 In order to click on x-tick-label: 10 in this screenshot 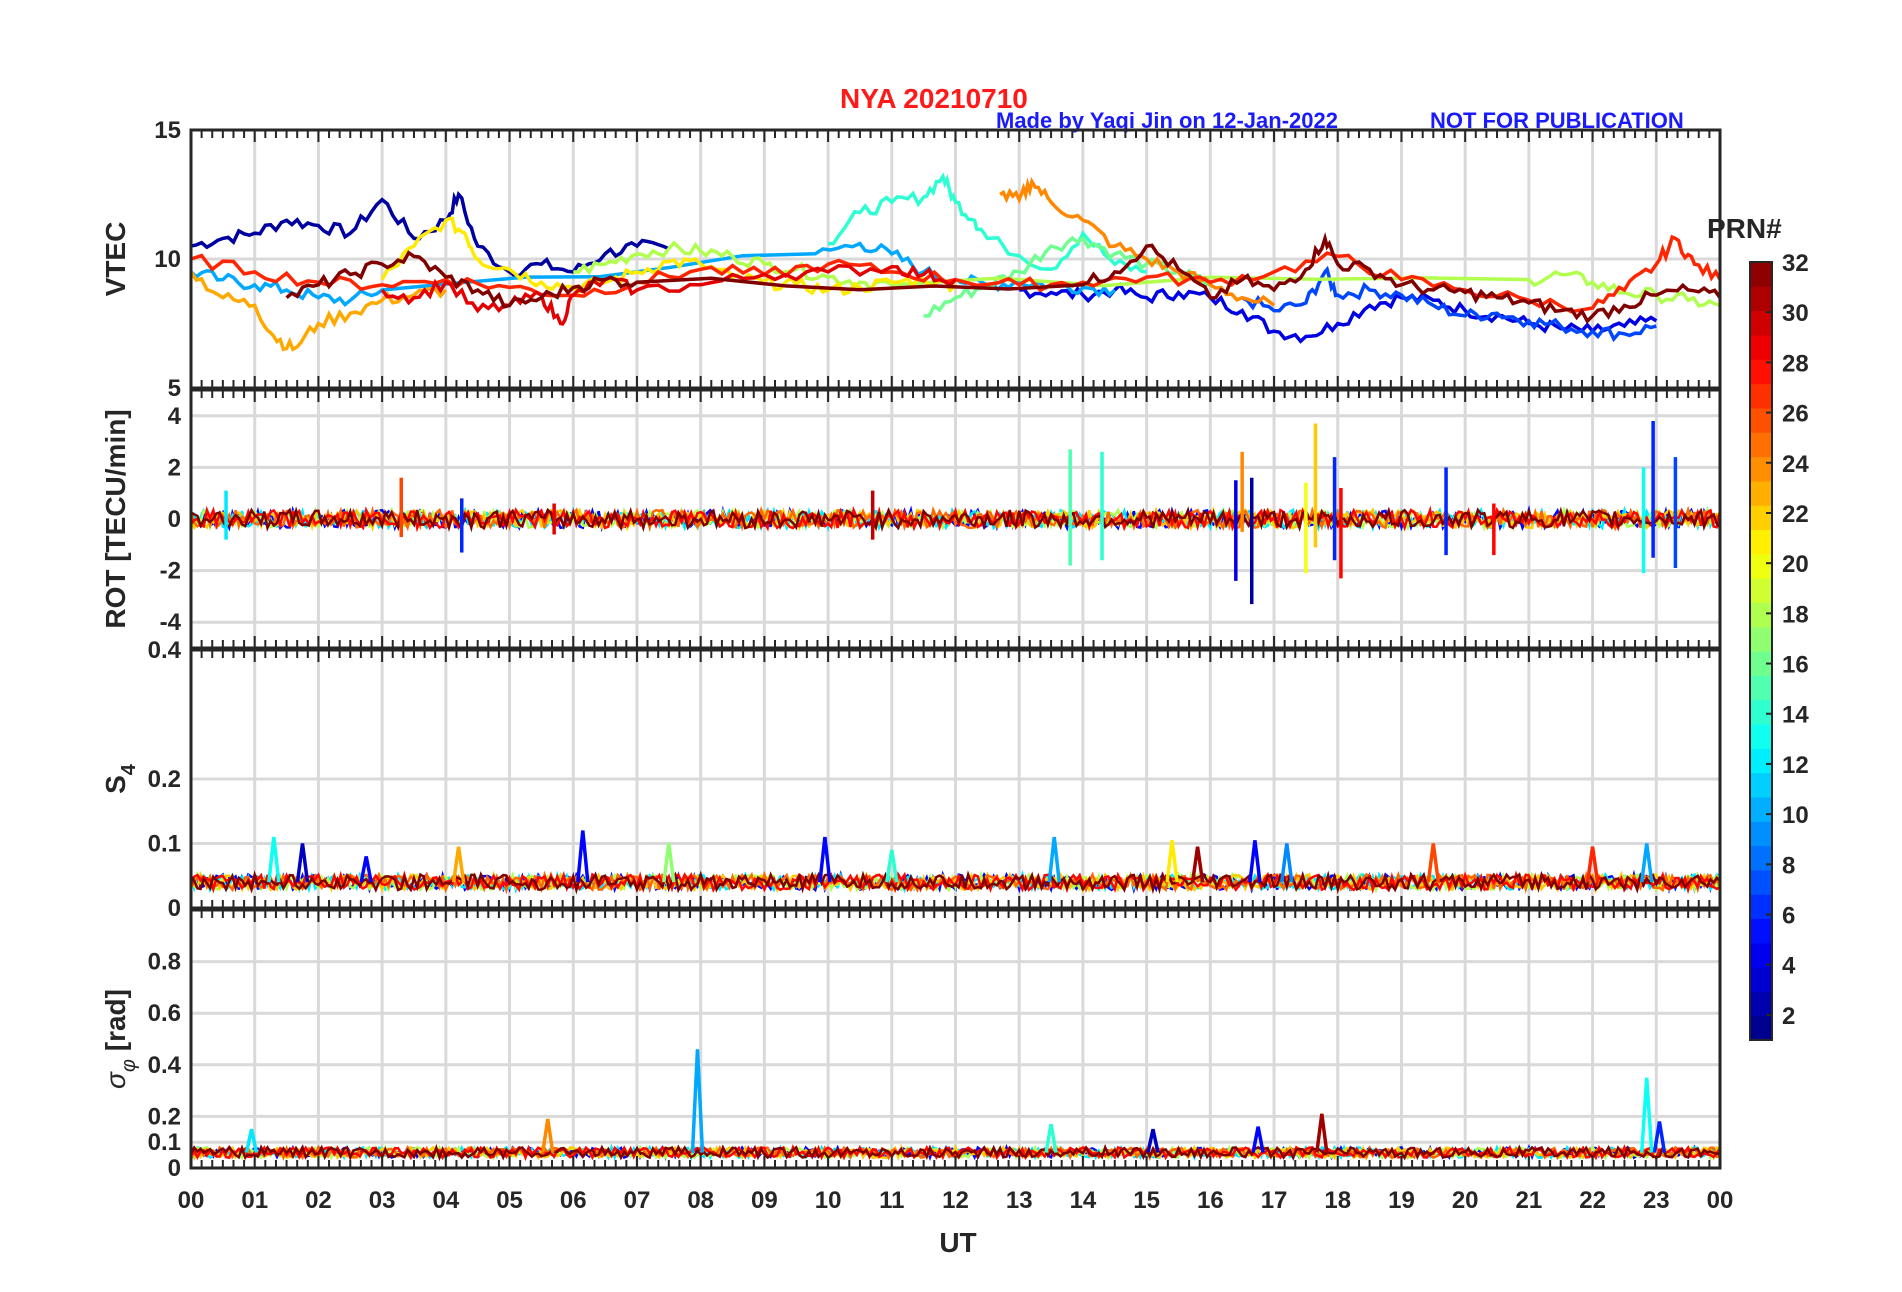, I will do `click(828, 1200)`.